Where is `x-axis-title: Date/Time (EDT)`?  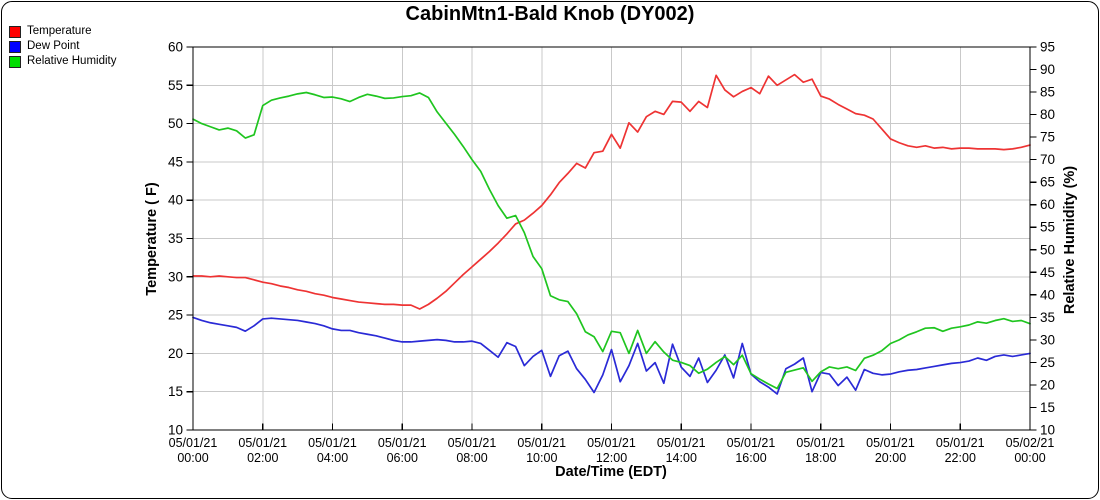
x-axis-title: Date/Time (EDT) is located at coordinates (611, 472).